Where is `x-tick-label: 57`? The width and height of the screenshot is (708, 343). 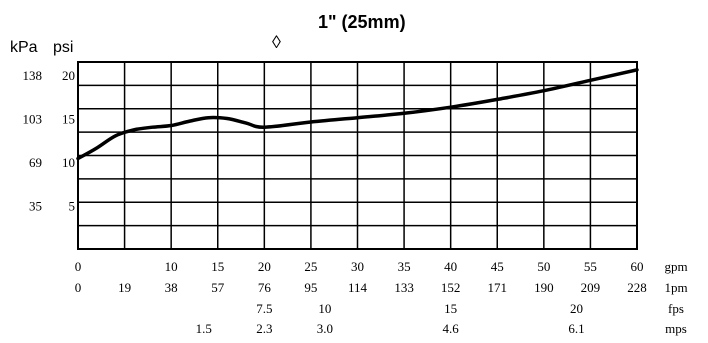
x-tick-label: 57 is located at coordinates (218, 287).